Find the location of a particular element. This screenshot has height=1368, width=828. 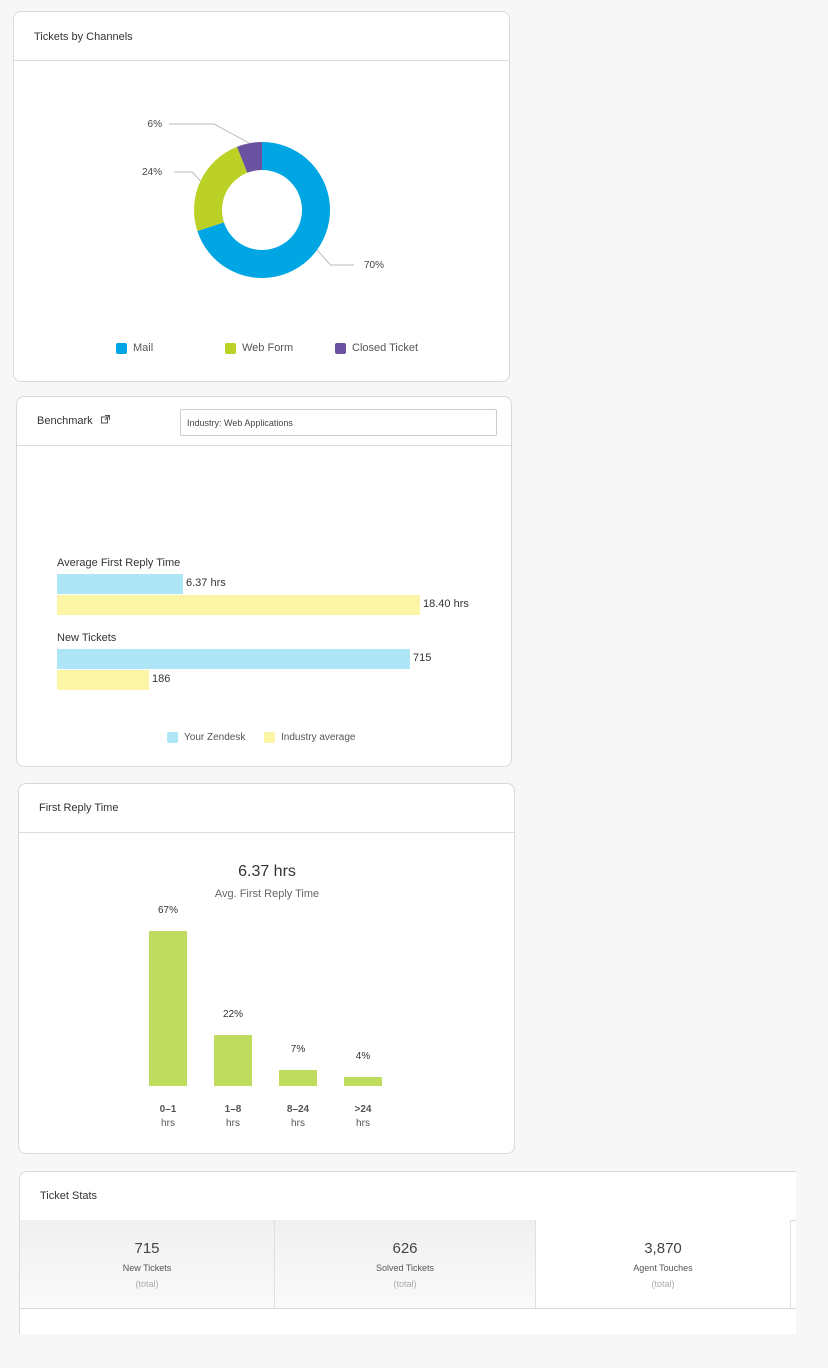

benchmark-title: Benchmark is located at coordinates (65, 421).